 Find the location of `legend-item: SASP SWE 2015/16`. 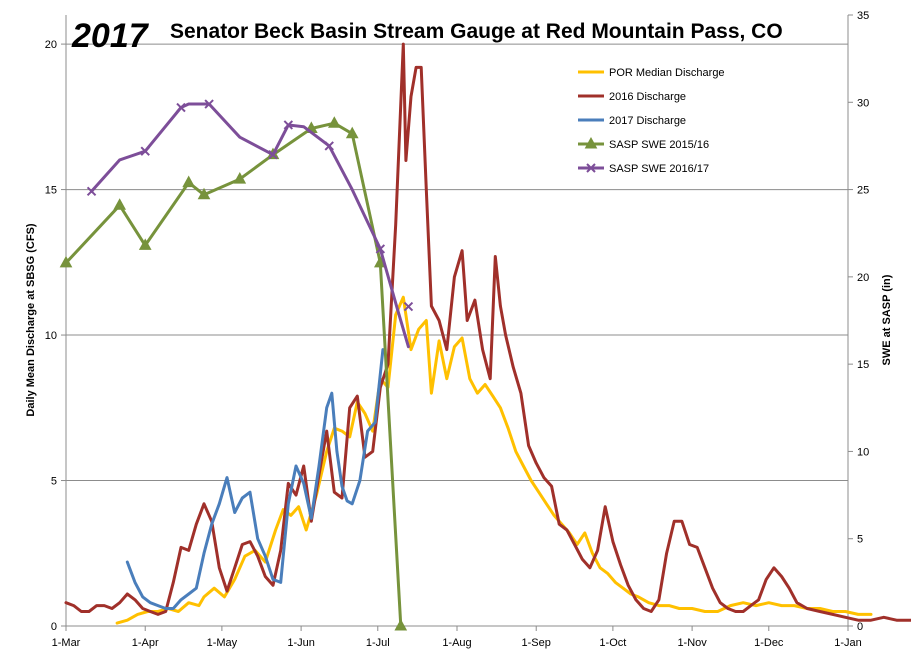

legend-item: SASP SWE 2015/16 is located at coordinates (643, 143).